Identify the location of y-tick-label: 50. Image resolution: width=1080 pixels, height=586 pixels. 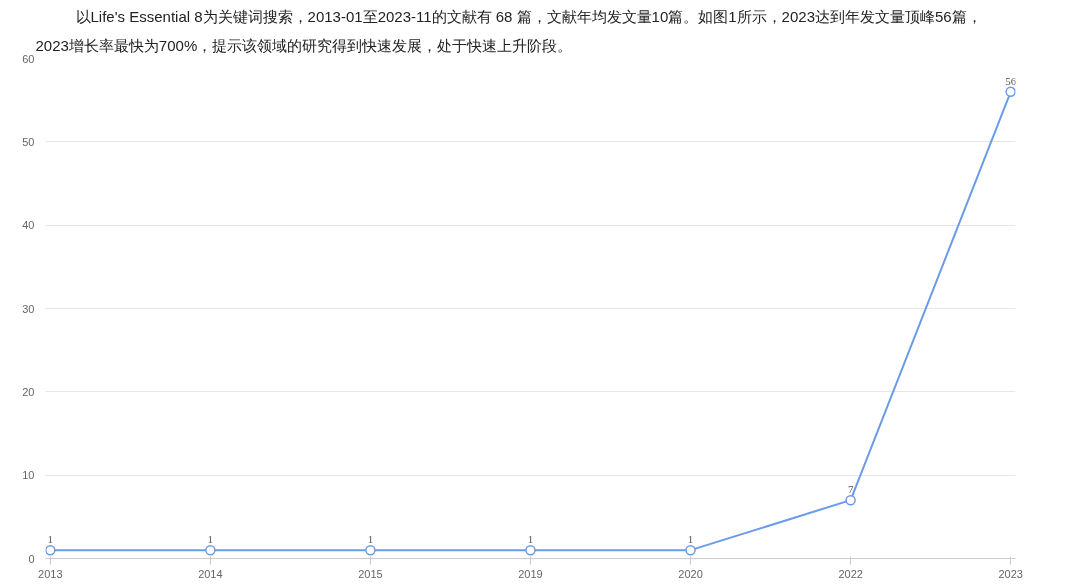
(28, 141).